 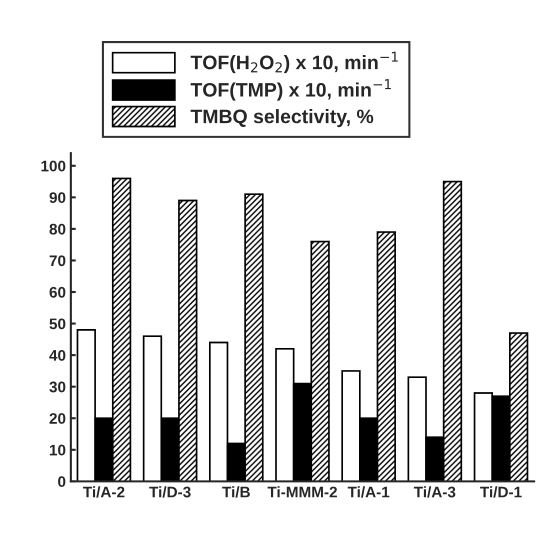 What do you see at coordinates (290, 90) in the screenshot?
I see `legend-label: TOF(TMP) x 10, min$^{−1}$` at bounding box center [290, 90].